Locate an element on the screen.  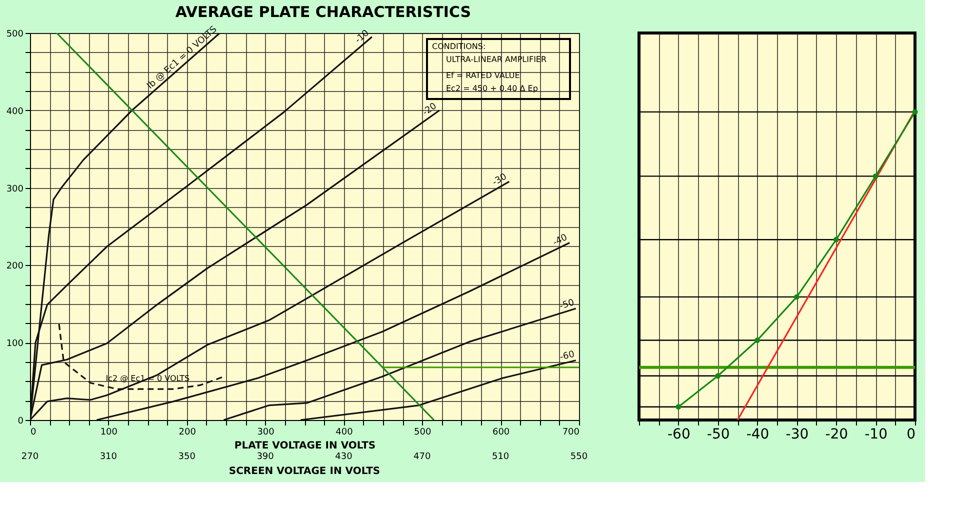
x2-tick-label: 310 is located at coordinates (109, 457).